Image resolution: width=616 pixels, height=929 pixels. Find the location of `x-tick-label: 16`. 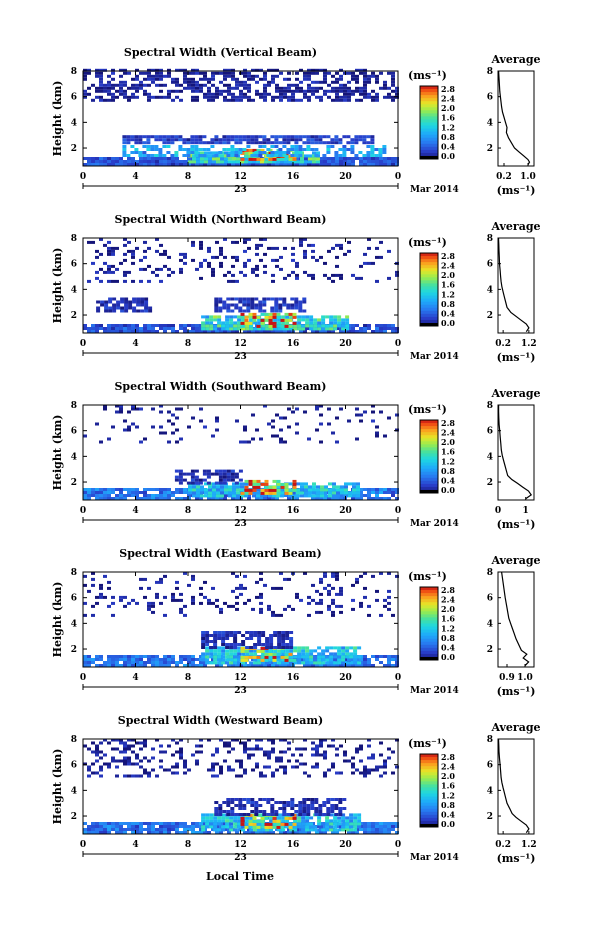

x-tick-label: 16 is located at coordinates (293, 177).